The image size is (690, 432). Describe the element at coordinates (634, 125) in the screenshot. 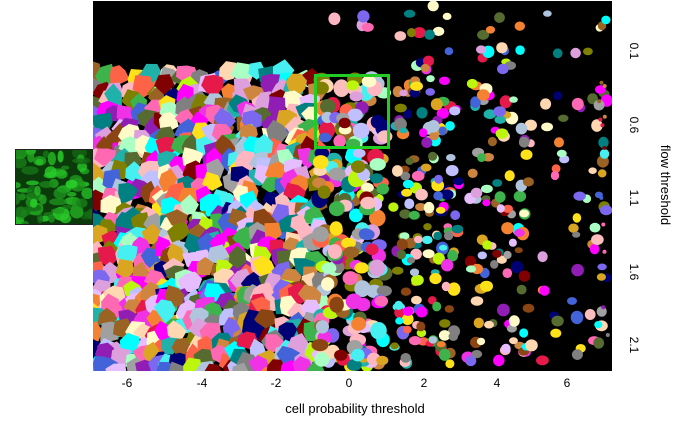

I see `y-tick-label: 0.6` at that location.